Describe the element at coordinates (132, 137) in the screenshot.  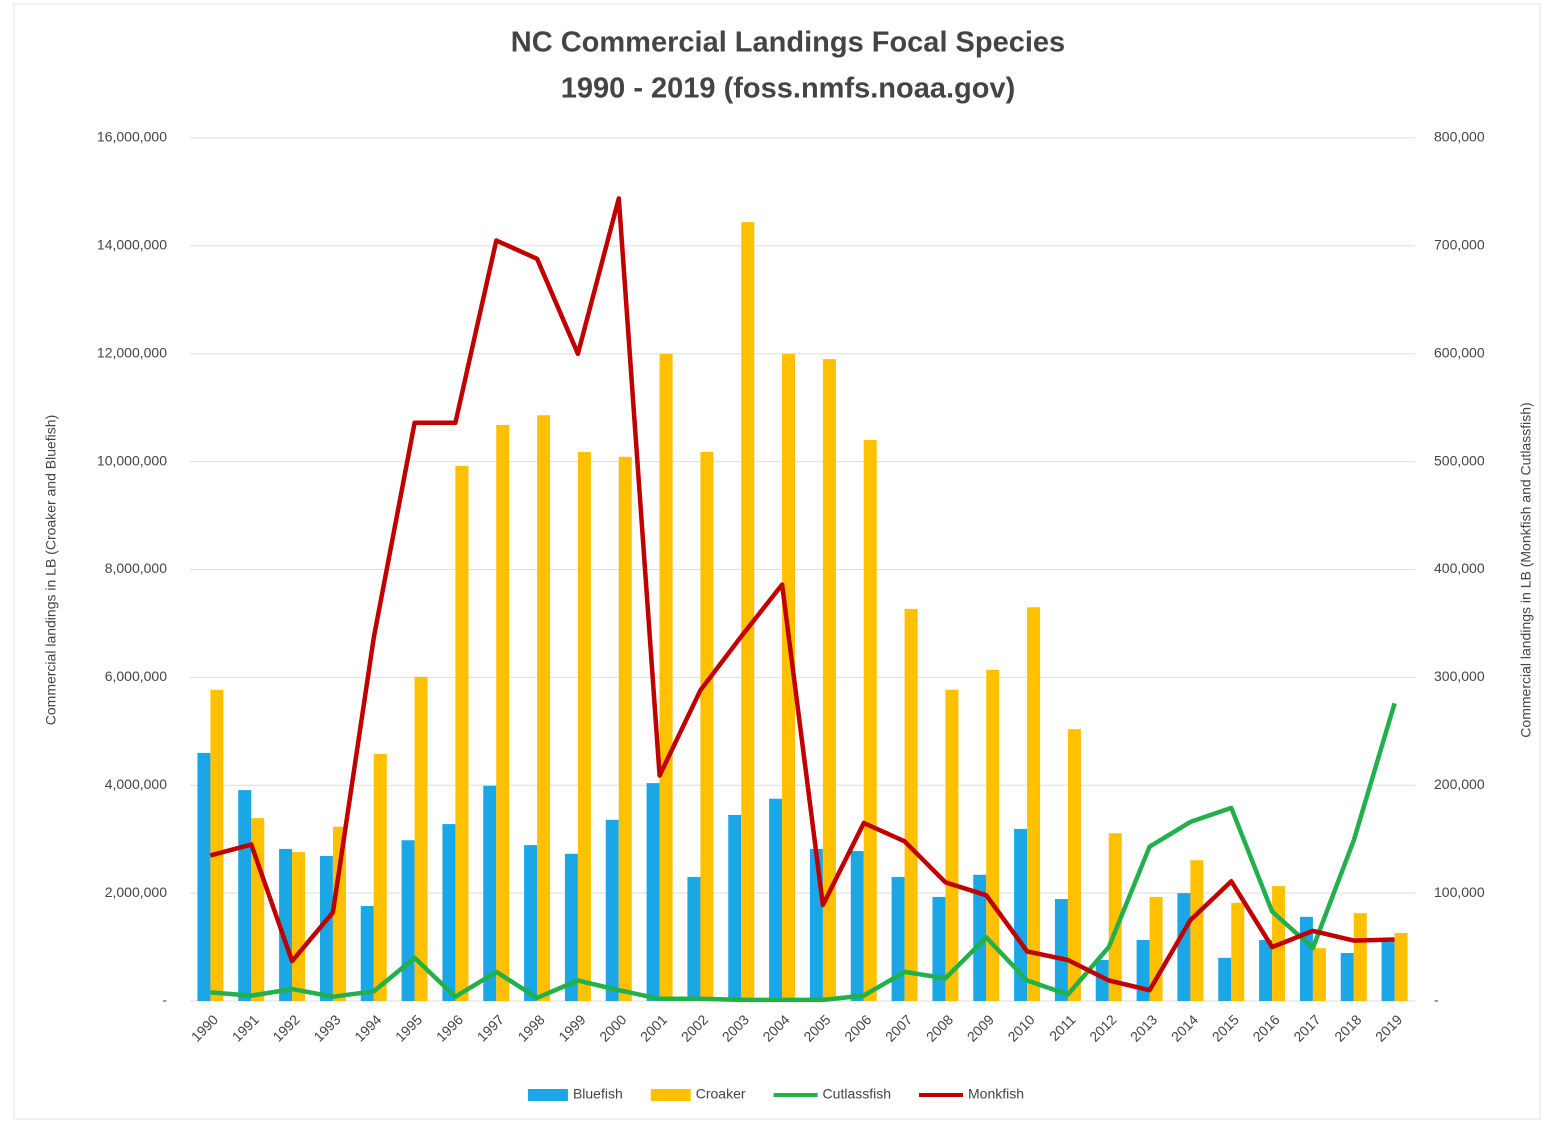
I see `y-tick-label: 16,000,000` at that location.